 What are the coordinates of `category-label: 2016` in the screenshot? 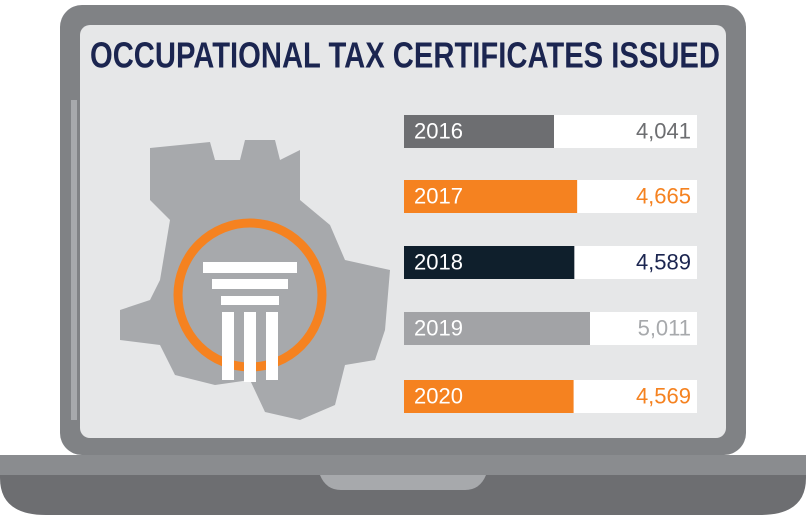 It's located at (438, 130).